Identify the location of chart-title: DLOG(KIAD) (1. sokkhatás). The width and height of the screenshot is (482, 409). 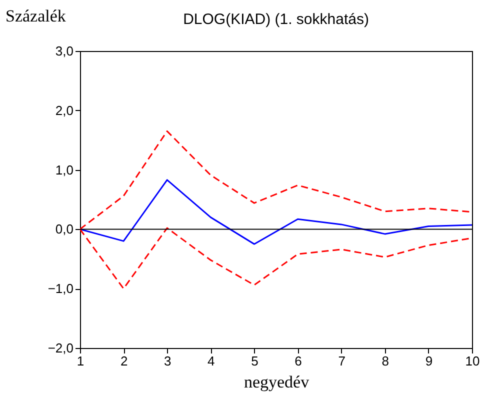
(276, 19).